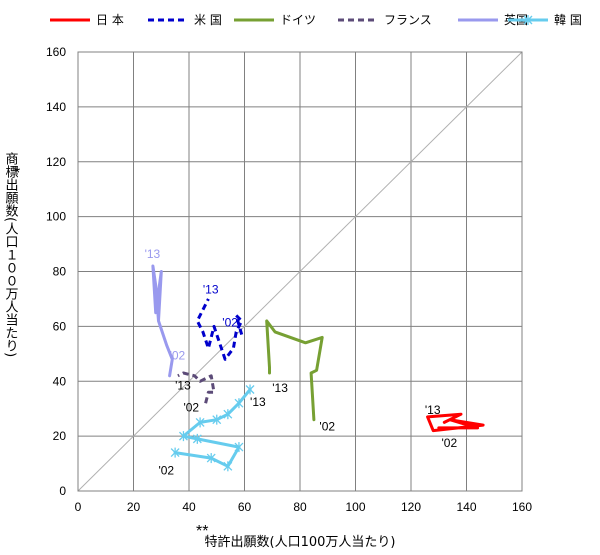  What do you see at coordinates (11, 254) in the screenshot?
I see `y-axis-title: 商標出願数(人口１００万人当たり)` at bounding box center [11, 254].